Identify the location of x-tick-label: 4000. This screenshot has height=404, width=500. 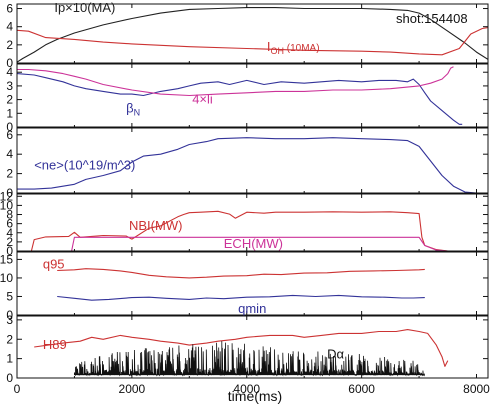
(246, 389).